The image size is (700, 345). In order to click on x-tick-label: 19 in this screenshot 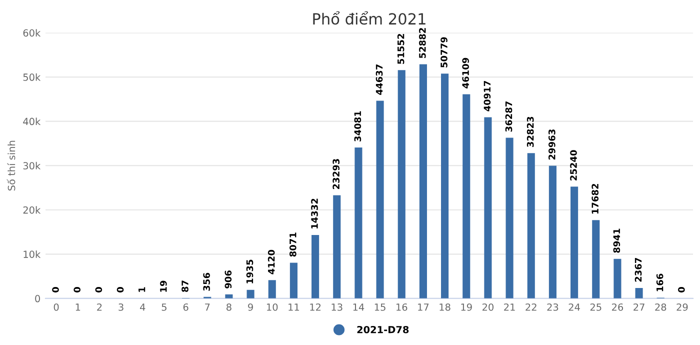, I will do `click(466, 307)`.